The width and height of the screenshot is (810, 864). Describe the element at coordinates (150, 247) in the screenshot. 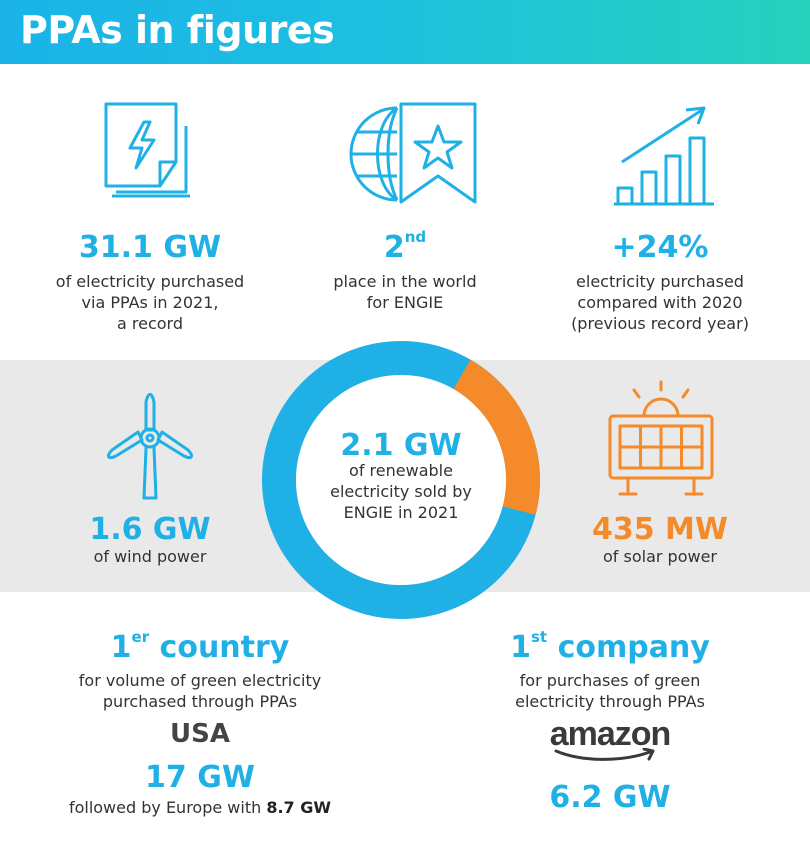

I see `stat-purchased-value: 31.1 GW` at that location.